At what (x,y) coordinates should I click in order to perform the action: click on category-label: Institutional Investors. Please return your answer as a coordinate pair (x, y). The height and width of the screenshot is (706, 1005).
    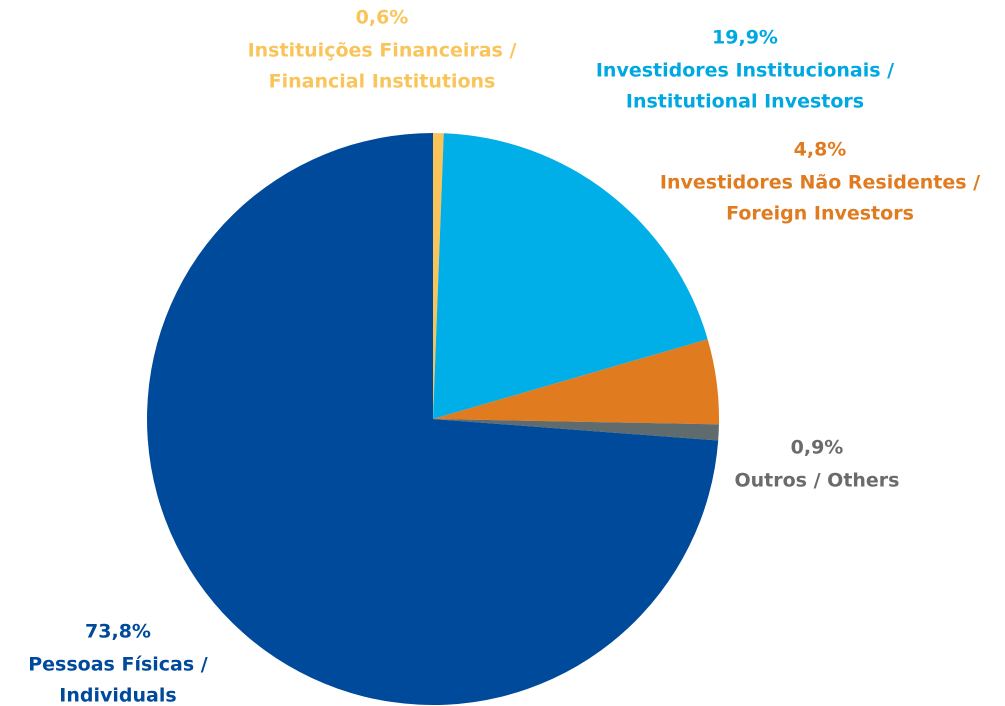
    Looking at the image, I should click on (745, 102).